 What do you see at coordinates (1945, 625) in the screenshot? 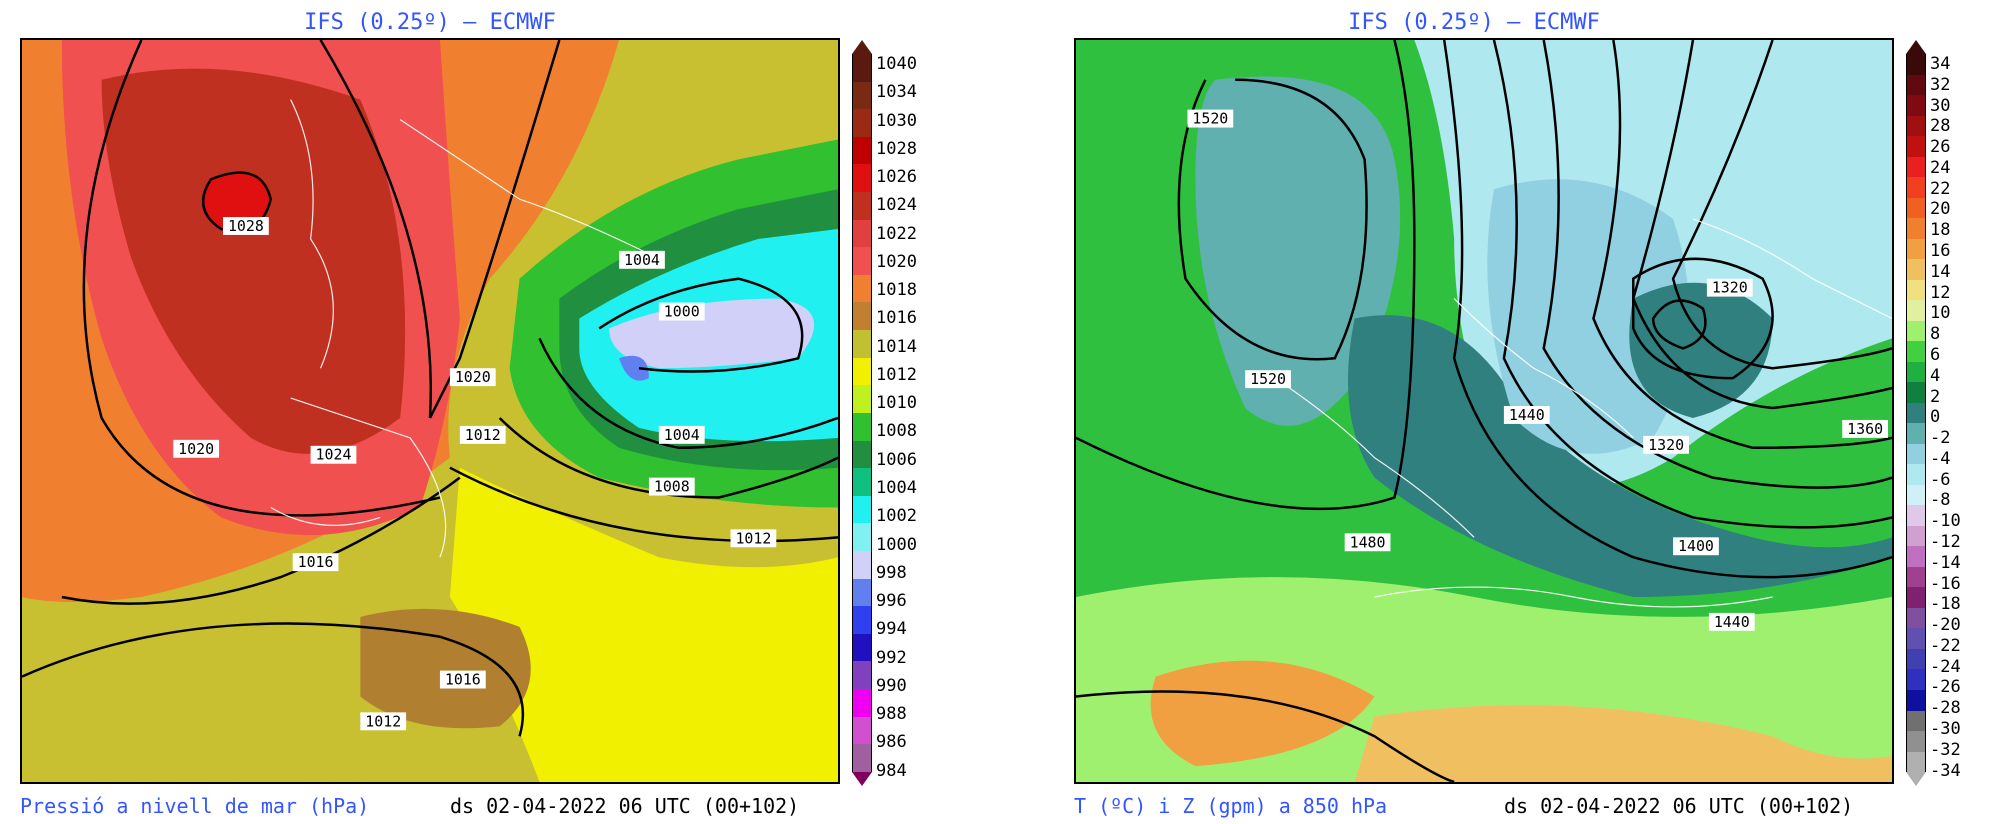
I see `colorbar-tick-label: -20` at bounding box center [1945, 625].